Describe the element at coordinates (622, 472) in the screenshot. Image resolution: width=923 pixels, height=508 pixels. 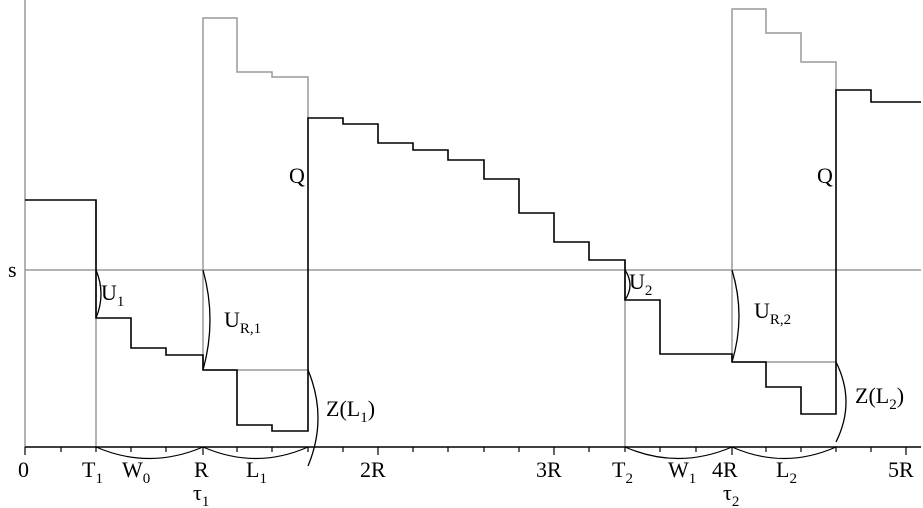
I see `tick-label-t2: T2` at that location.